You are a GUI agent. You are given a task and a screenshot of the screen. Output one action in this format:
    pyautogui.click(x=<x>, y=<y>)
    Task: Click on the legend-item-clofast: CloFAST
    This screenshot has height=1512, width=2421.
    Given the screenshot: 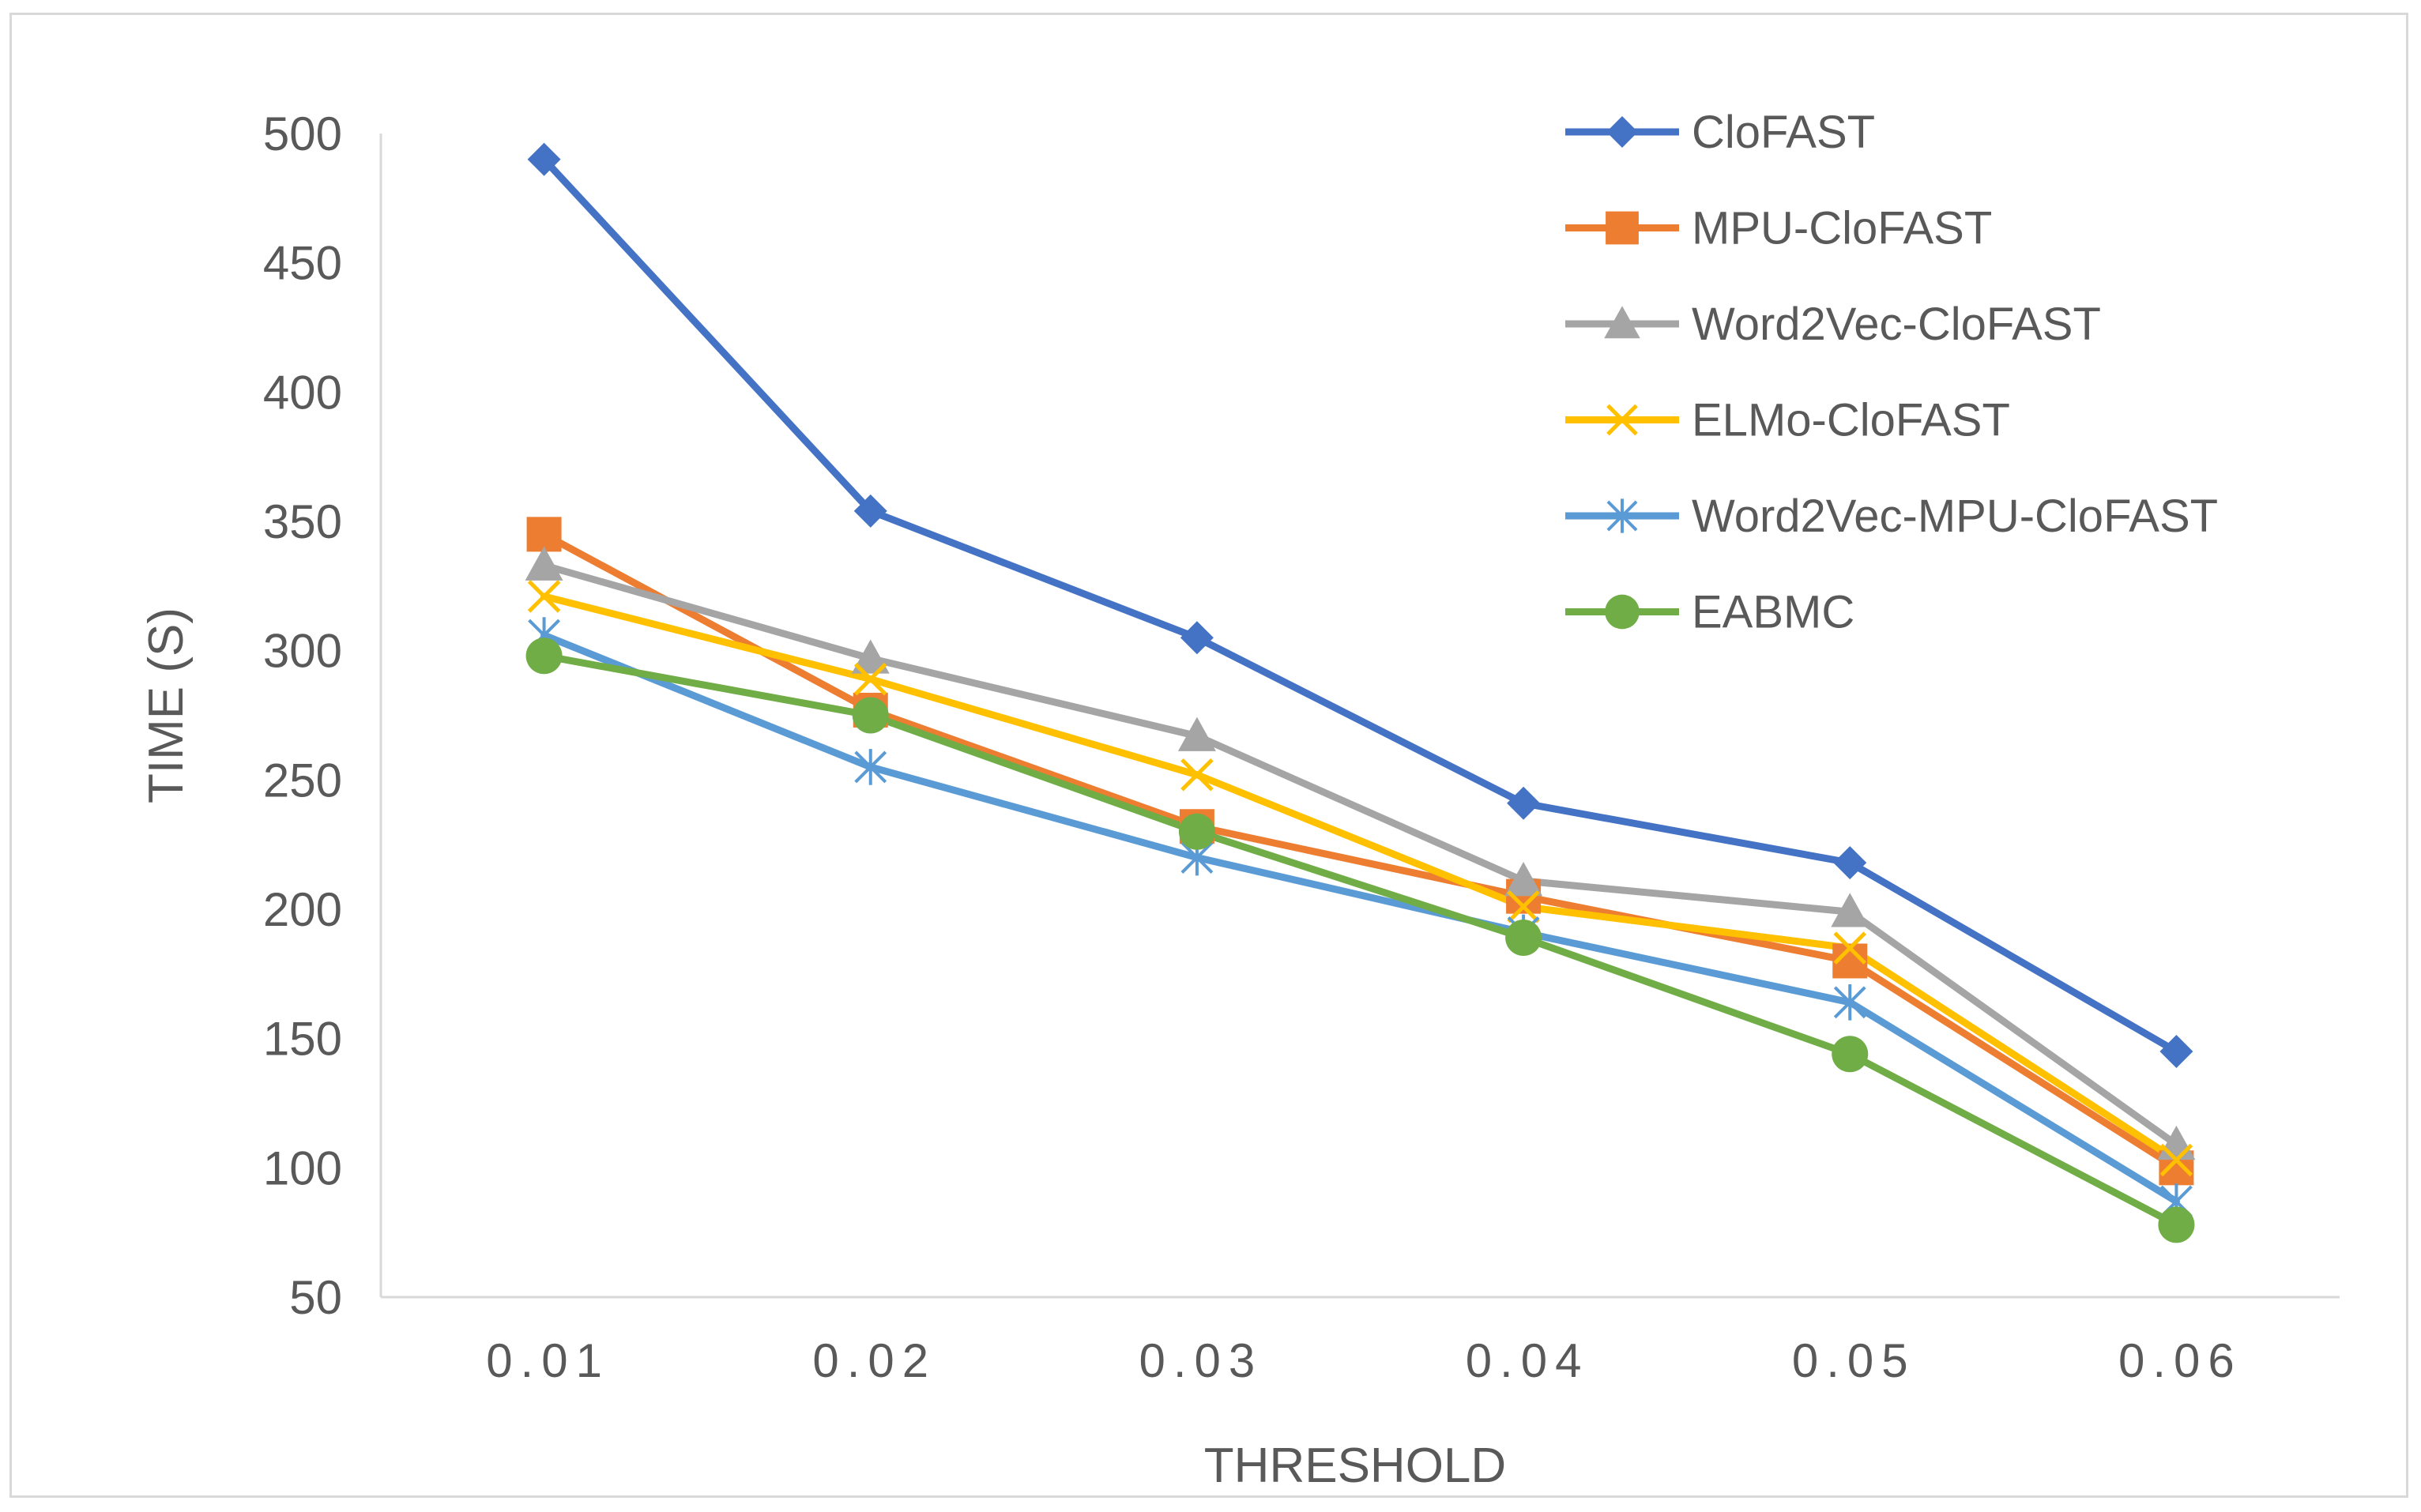 What is the action you would take?
    pyautogui.click(x=1720, y=132)
    